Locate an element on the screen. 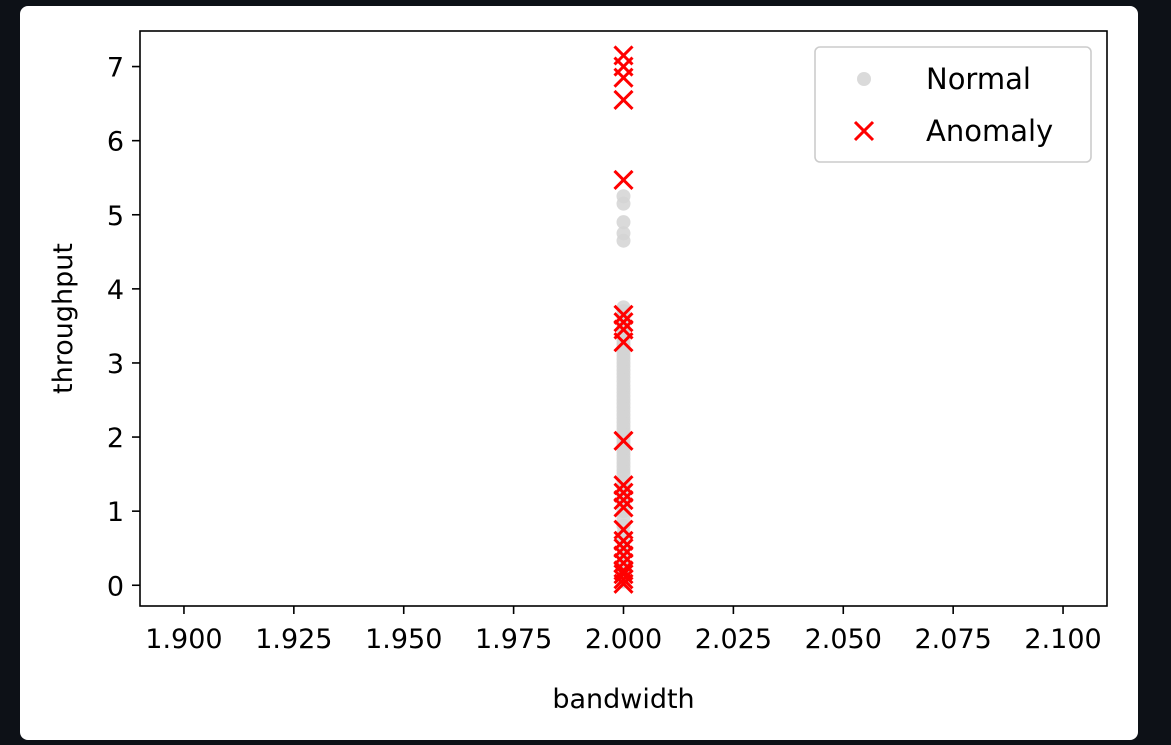  legend-normal-label: Normal is located at coordinates (978, 79).